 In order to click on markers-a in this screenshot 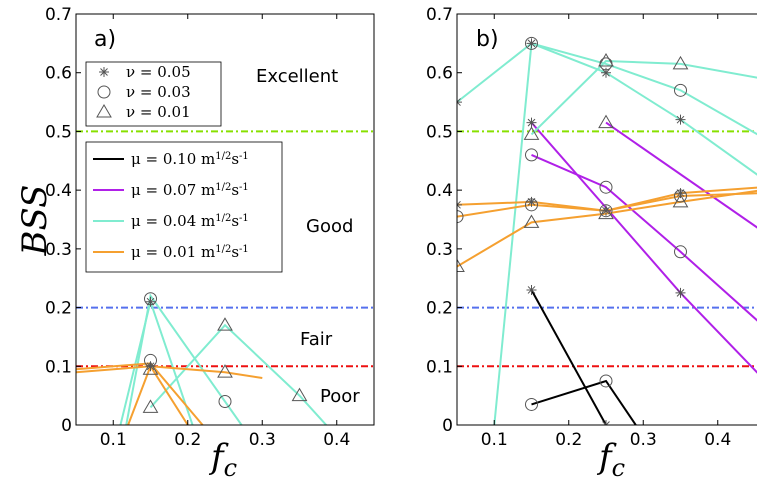, I will do `click(225, 352)`.